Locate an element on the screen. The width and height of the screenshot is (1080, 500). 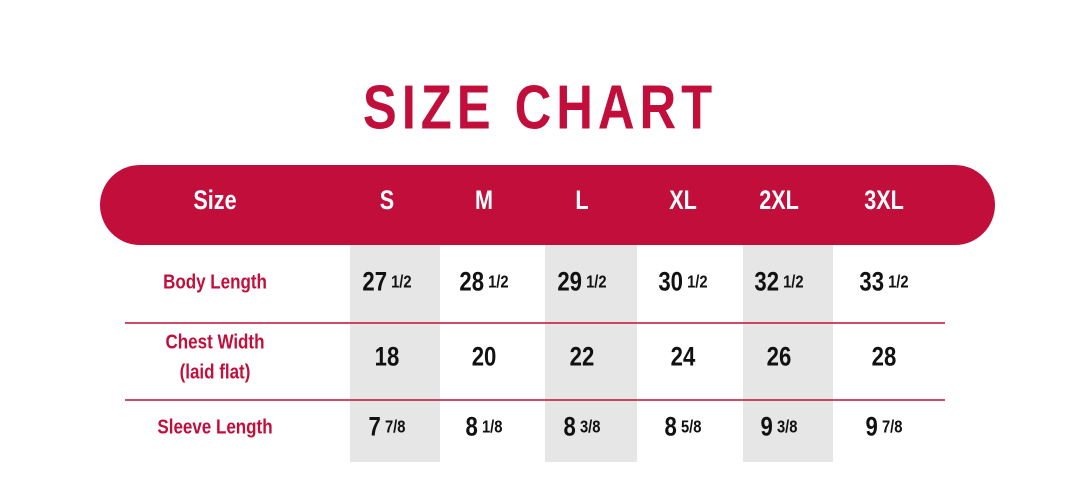
cell: 8 3/8 is located at coordinates (582, 427).